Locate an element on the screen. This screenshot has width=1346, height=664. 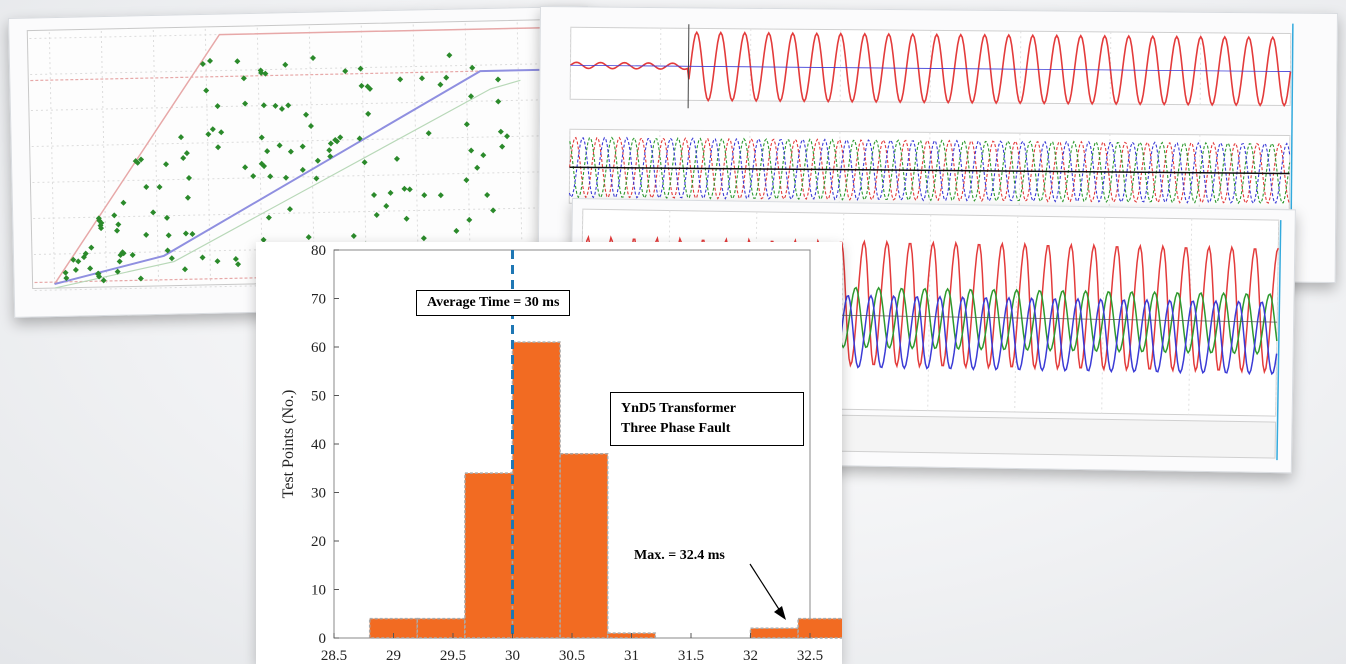
x-tick-label: 29.5 is located at coordinates (453, 656).